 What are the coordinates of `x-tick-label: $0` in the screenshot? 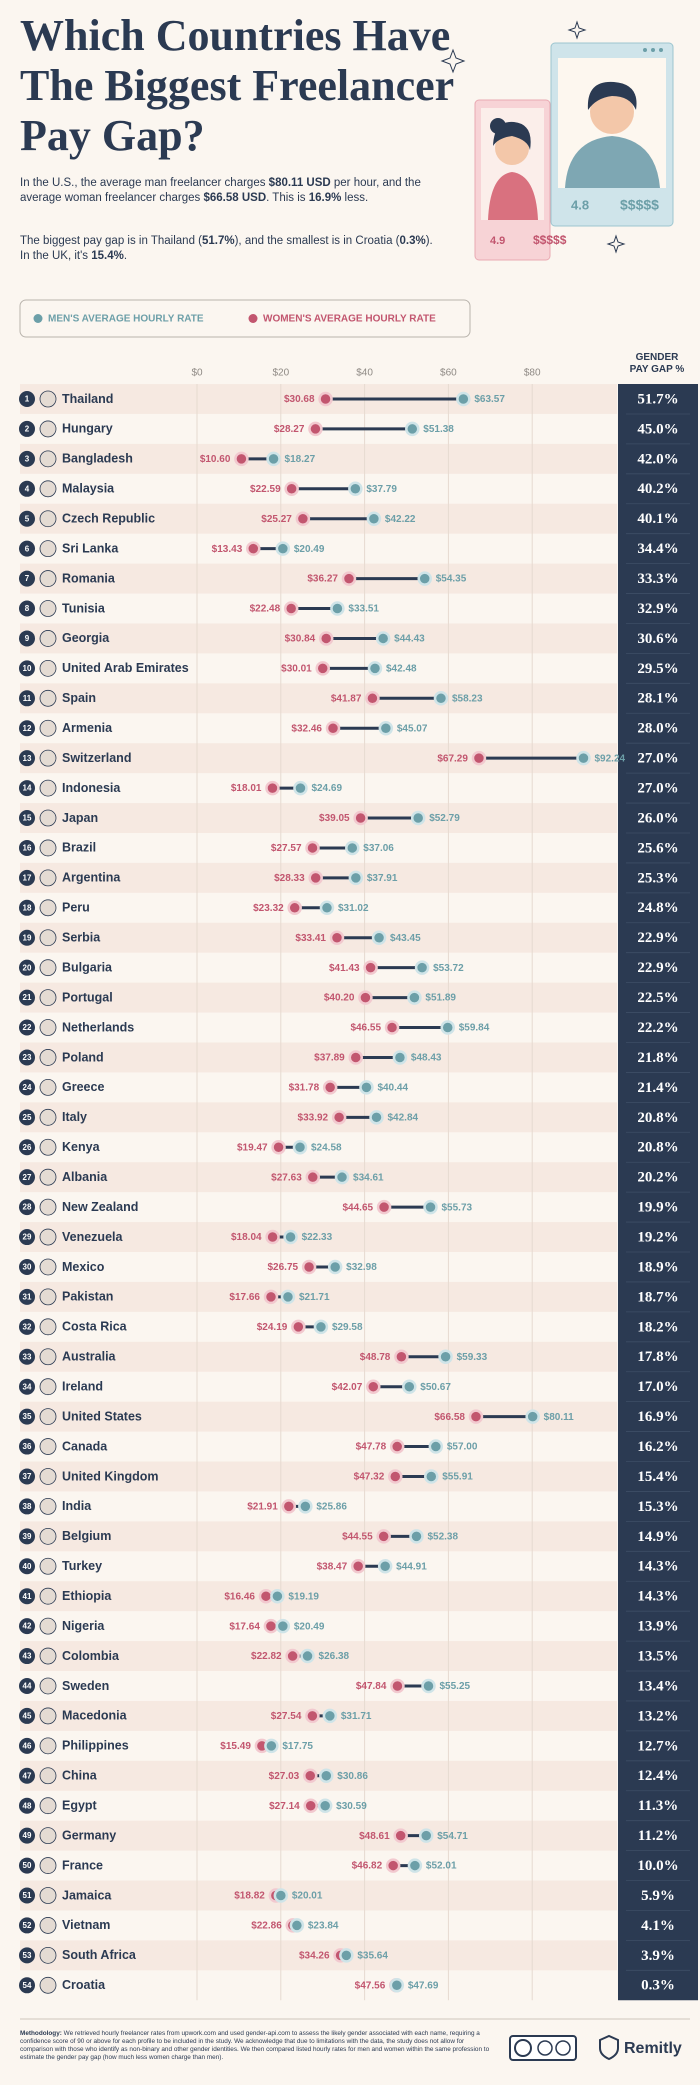 It's located at (197, 373).